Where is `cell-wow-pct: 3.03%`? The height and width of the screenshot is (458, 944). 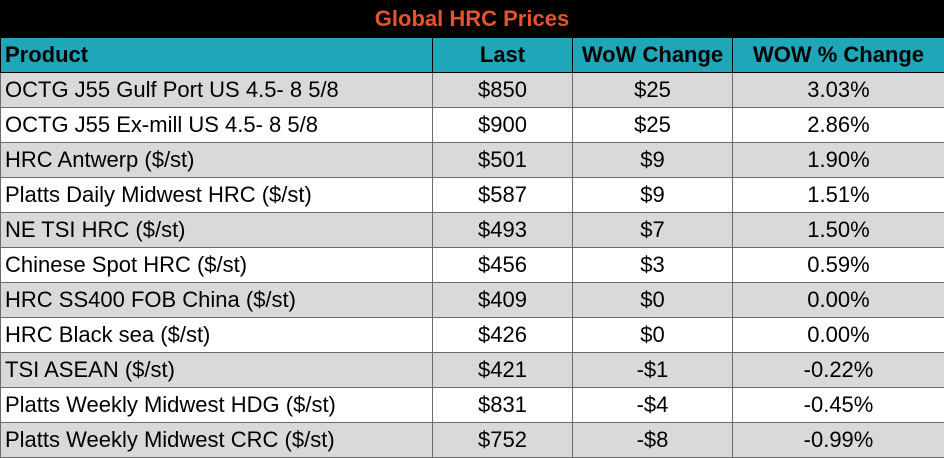
cell-wow-pct: 3.03% is located at coordinates (838, 90).